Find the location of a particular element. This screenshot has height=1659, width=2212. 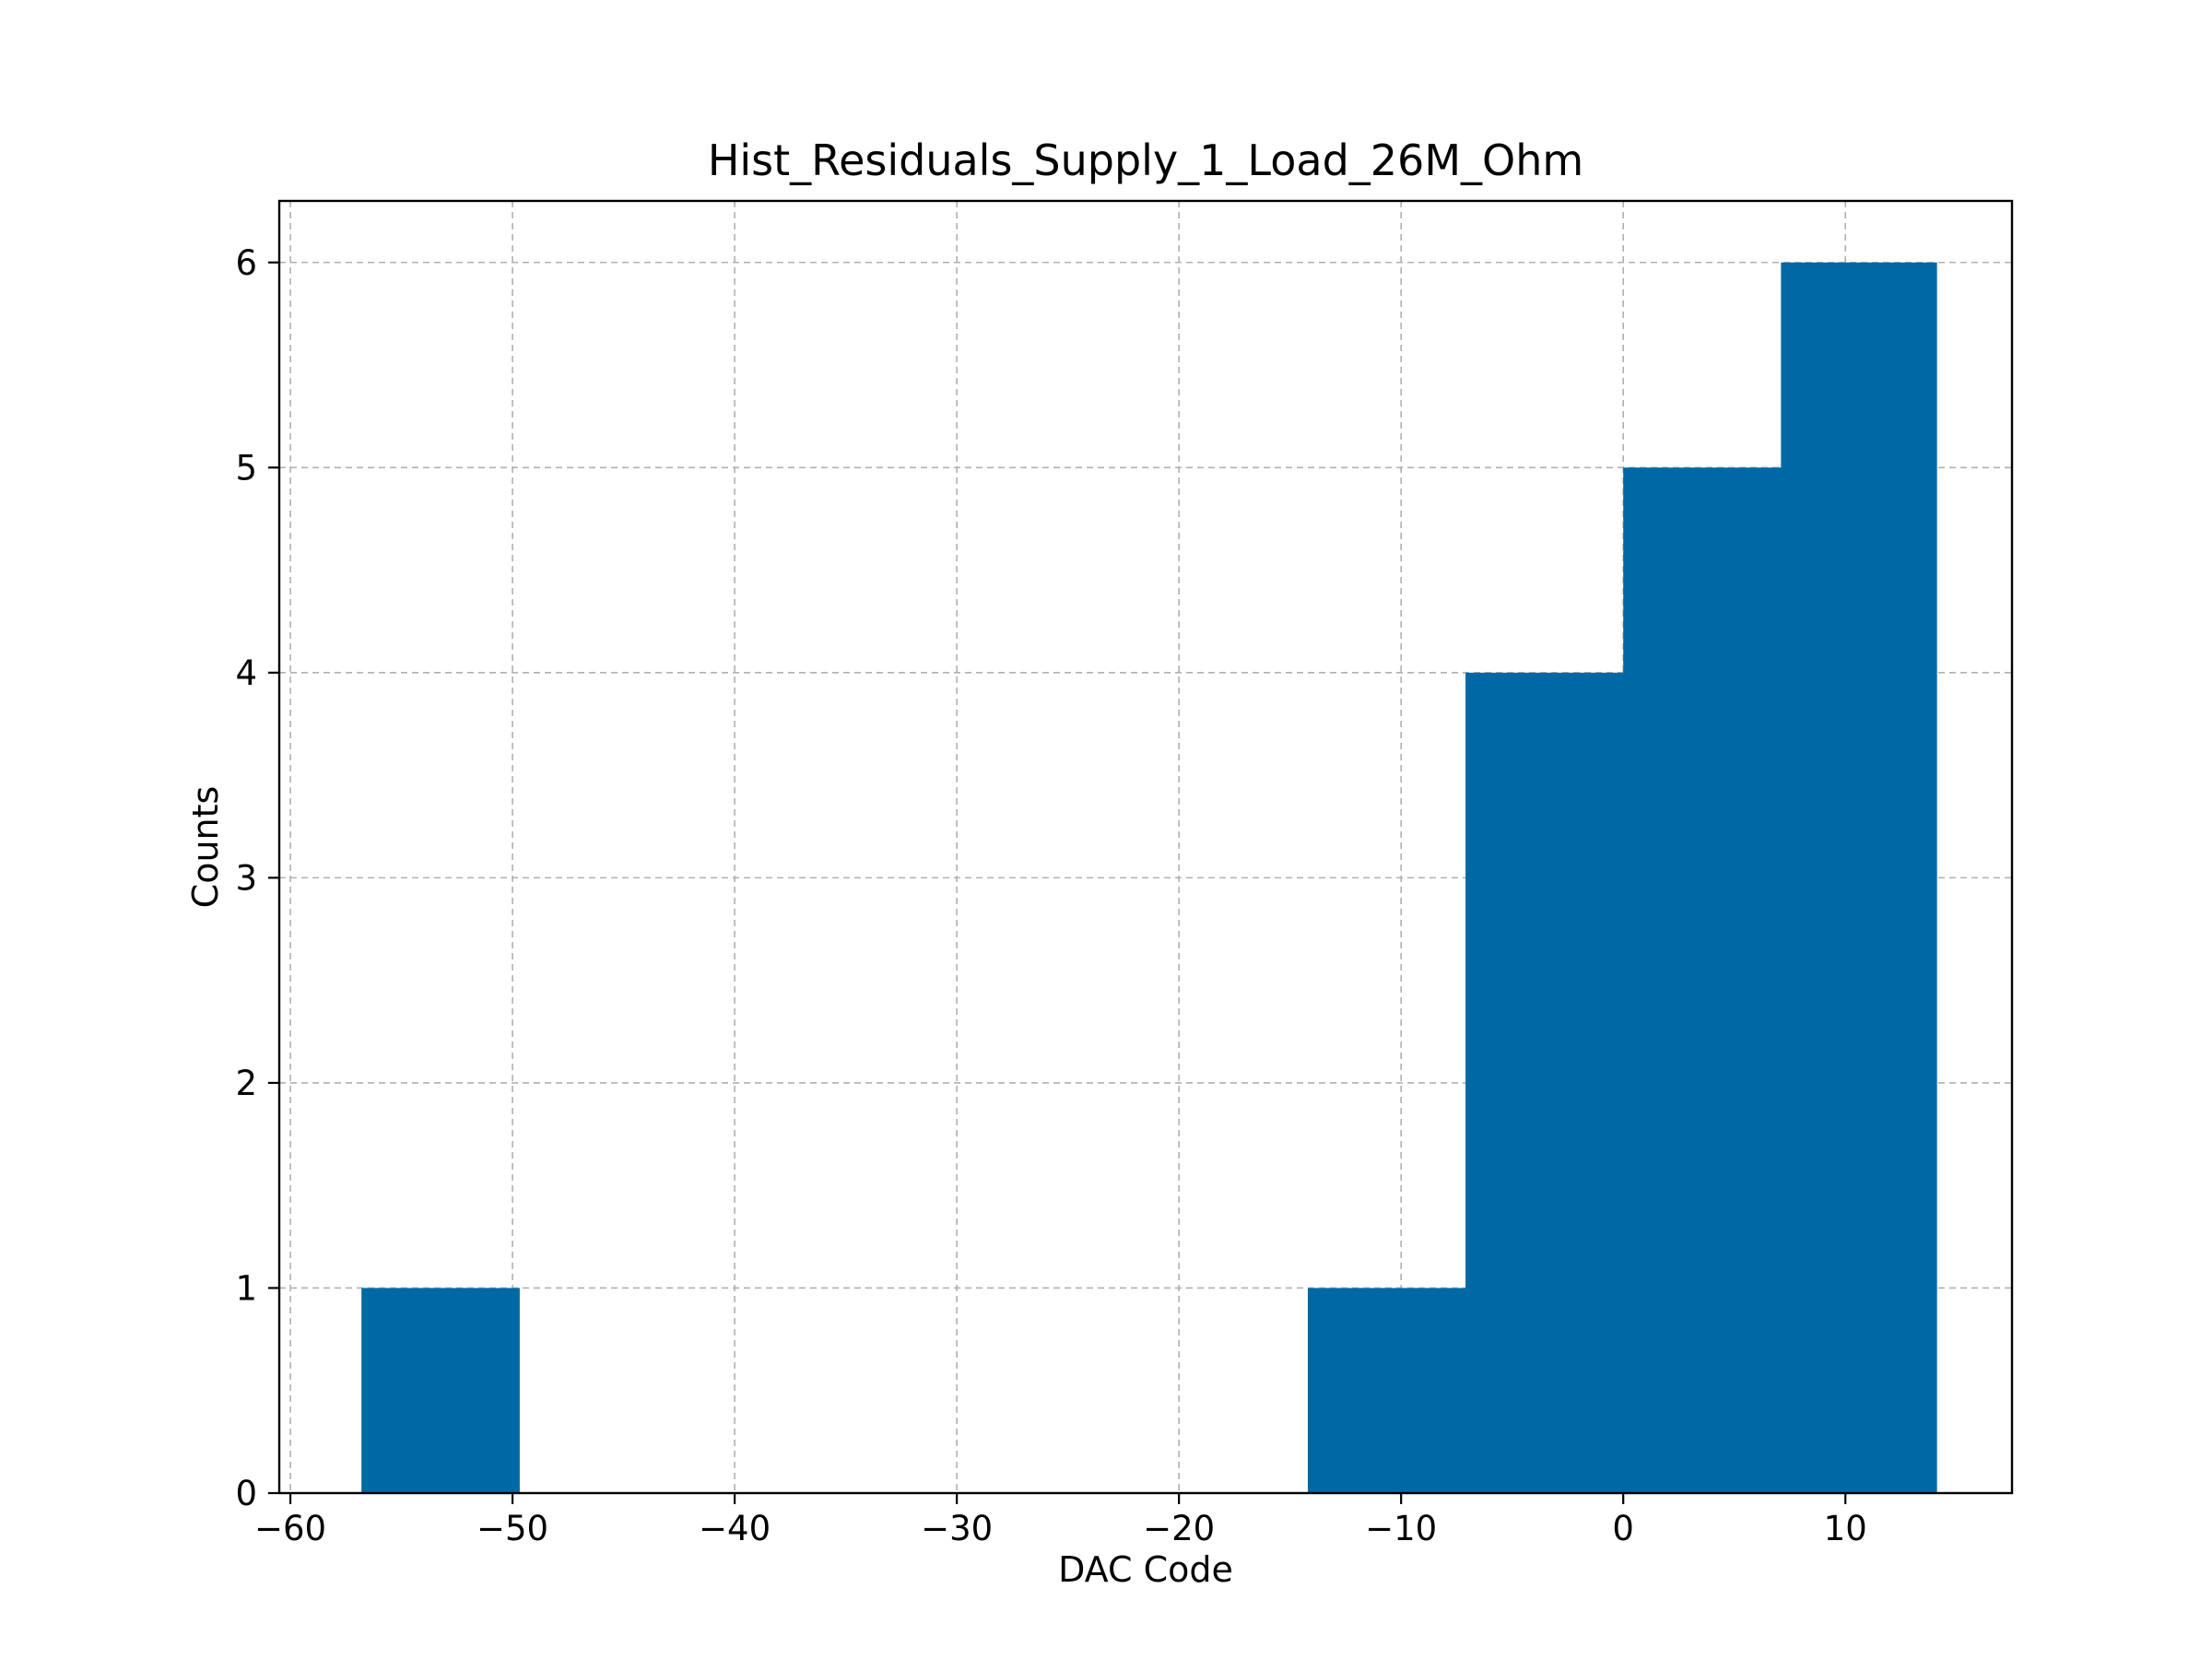

y-tick-label-6: 6 is located at coordinates (246, 263).